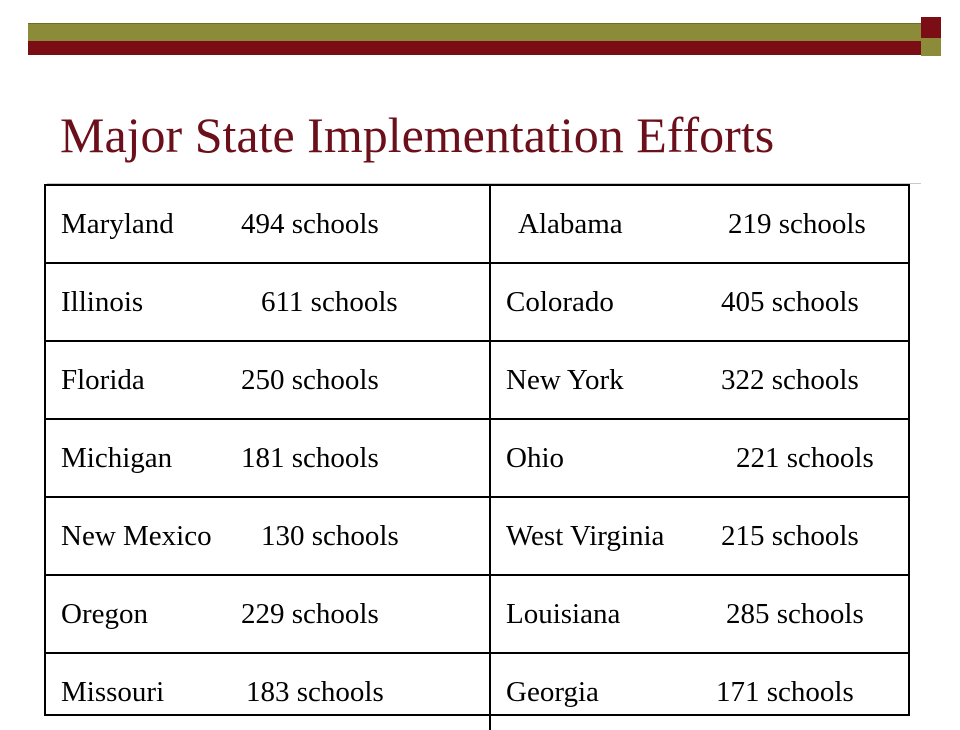 The width and height of the screenshot is (960, 730). I want to click on school-count: 611 schools, so click(329, 301).